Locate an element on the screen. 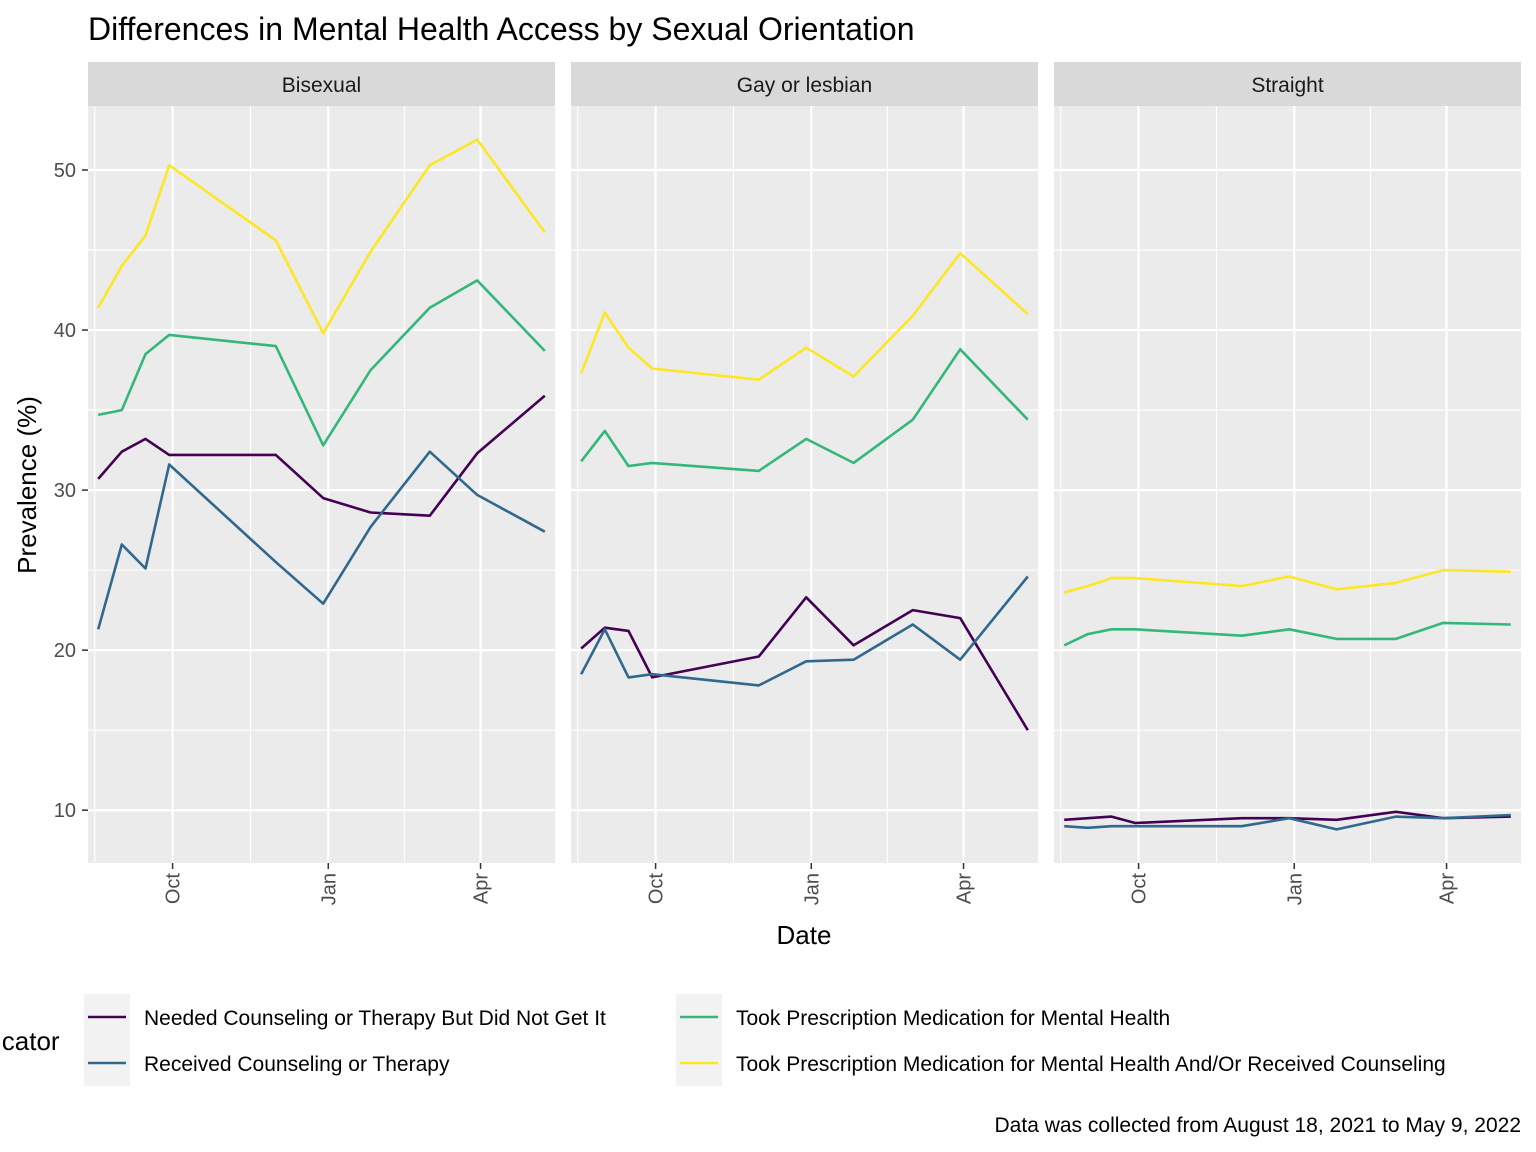  y-axis: 10 20 30 40 50 is located at coordinates (71, 491).